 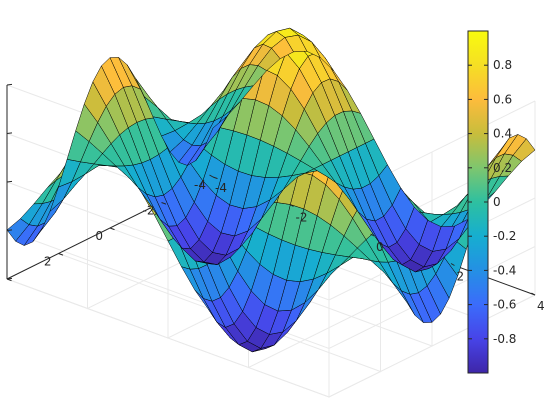 I want to click on colorbar-tick-label: -0.2, so click(x=504, y=236).